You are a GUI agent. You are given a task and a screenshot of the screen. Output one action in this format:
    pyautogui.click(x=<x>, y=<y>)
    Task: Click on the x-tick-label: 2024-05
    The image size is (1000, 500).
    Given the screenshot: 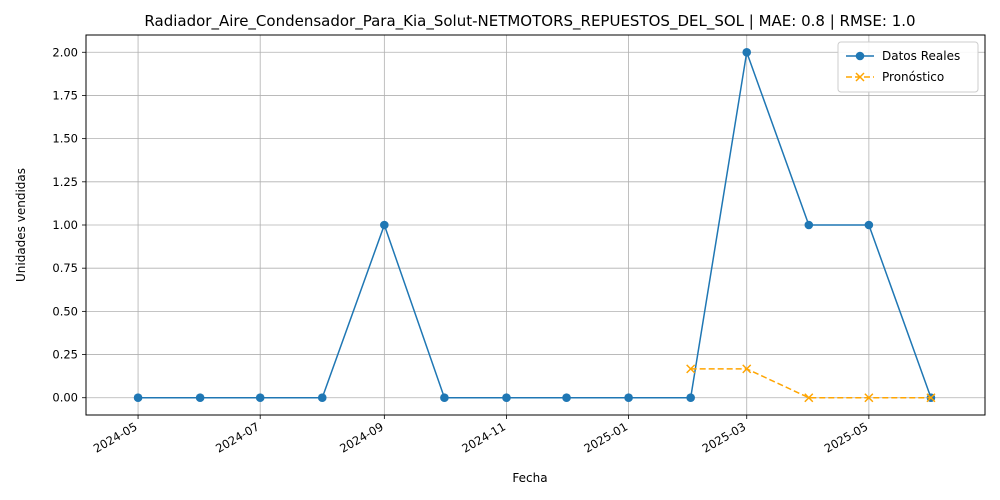 What is the action you would take?
    pyautogui.click(x=115, y=437)
    